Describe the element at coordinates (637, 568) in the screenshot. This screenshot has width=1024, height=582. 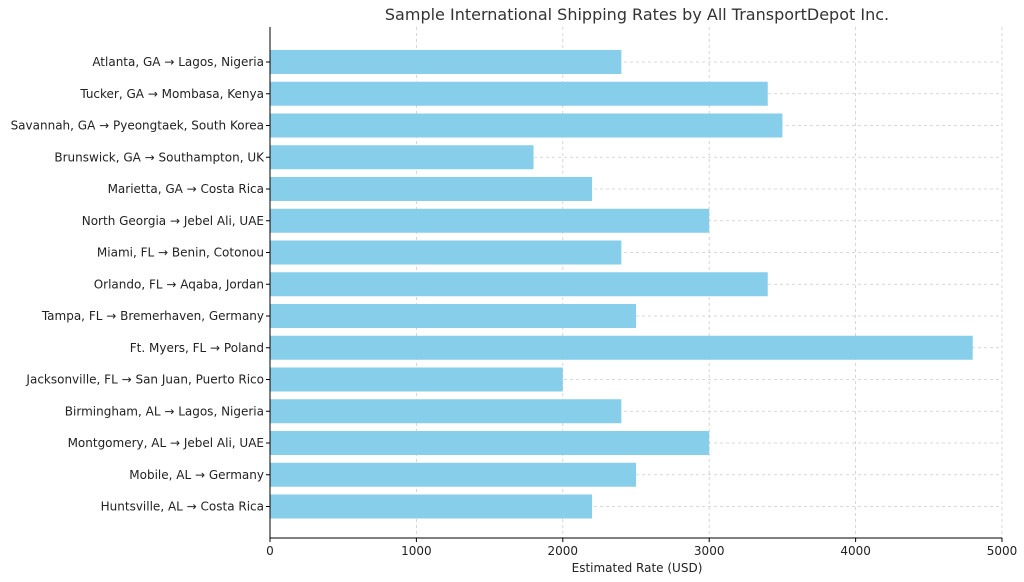
I see `x-axis-label: Estimated Rate (USD)` at that location.